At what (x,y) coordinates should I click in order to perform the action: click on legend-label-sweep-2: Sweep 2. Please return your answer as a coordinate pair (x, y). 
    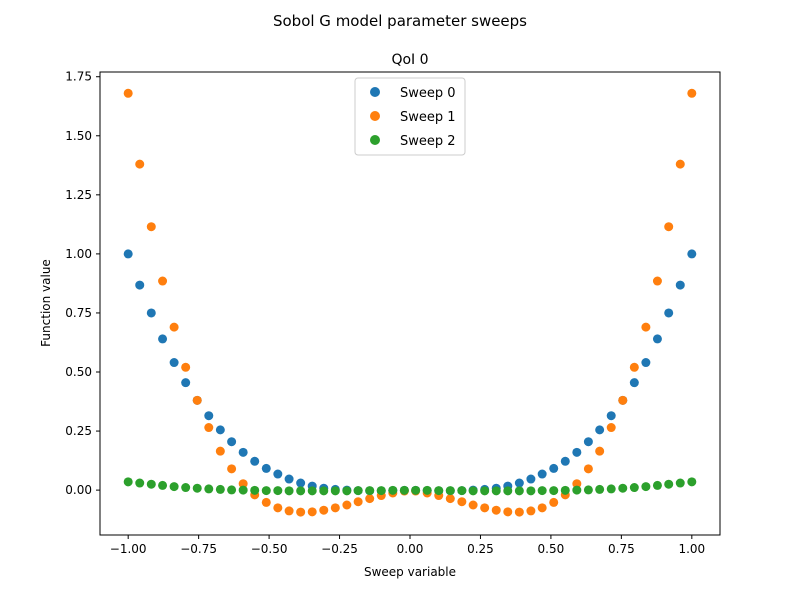
    Looking at the image, I should click on (428, 141).